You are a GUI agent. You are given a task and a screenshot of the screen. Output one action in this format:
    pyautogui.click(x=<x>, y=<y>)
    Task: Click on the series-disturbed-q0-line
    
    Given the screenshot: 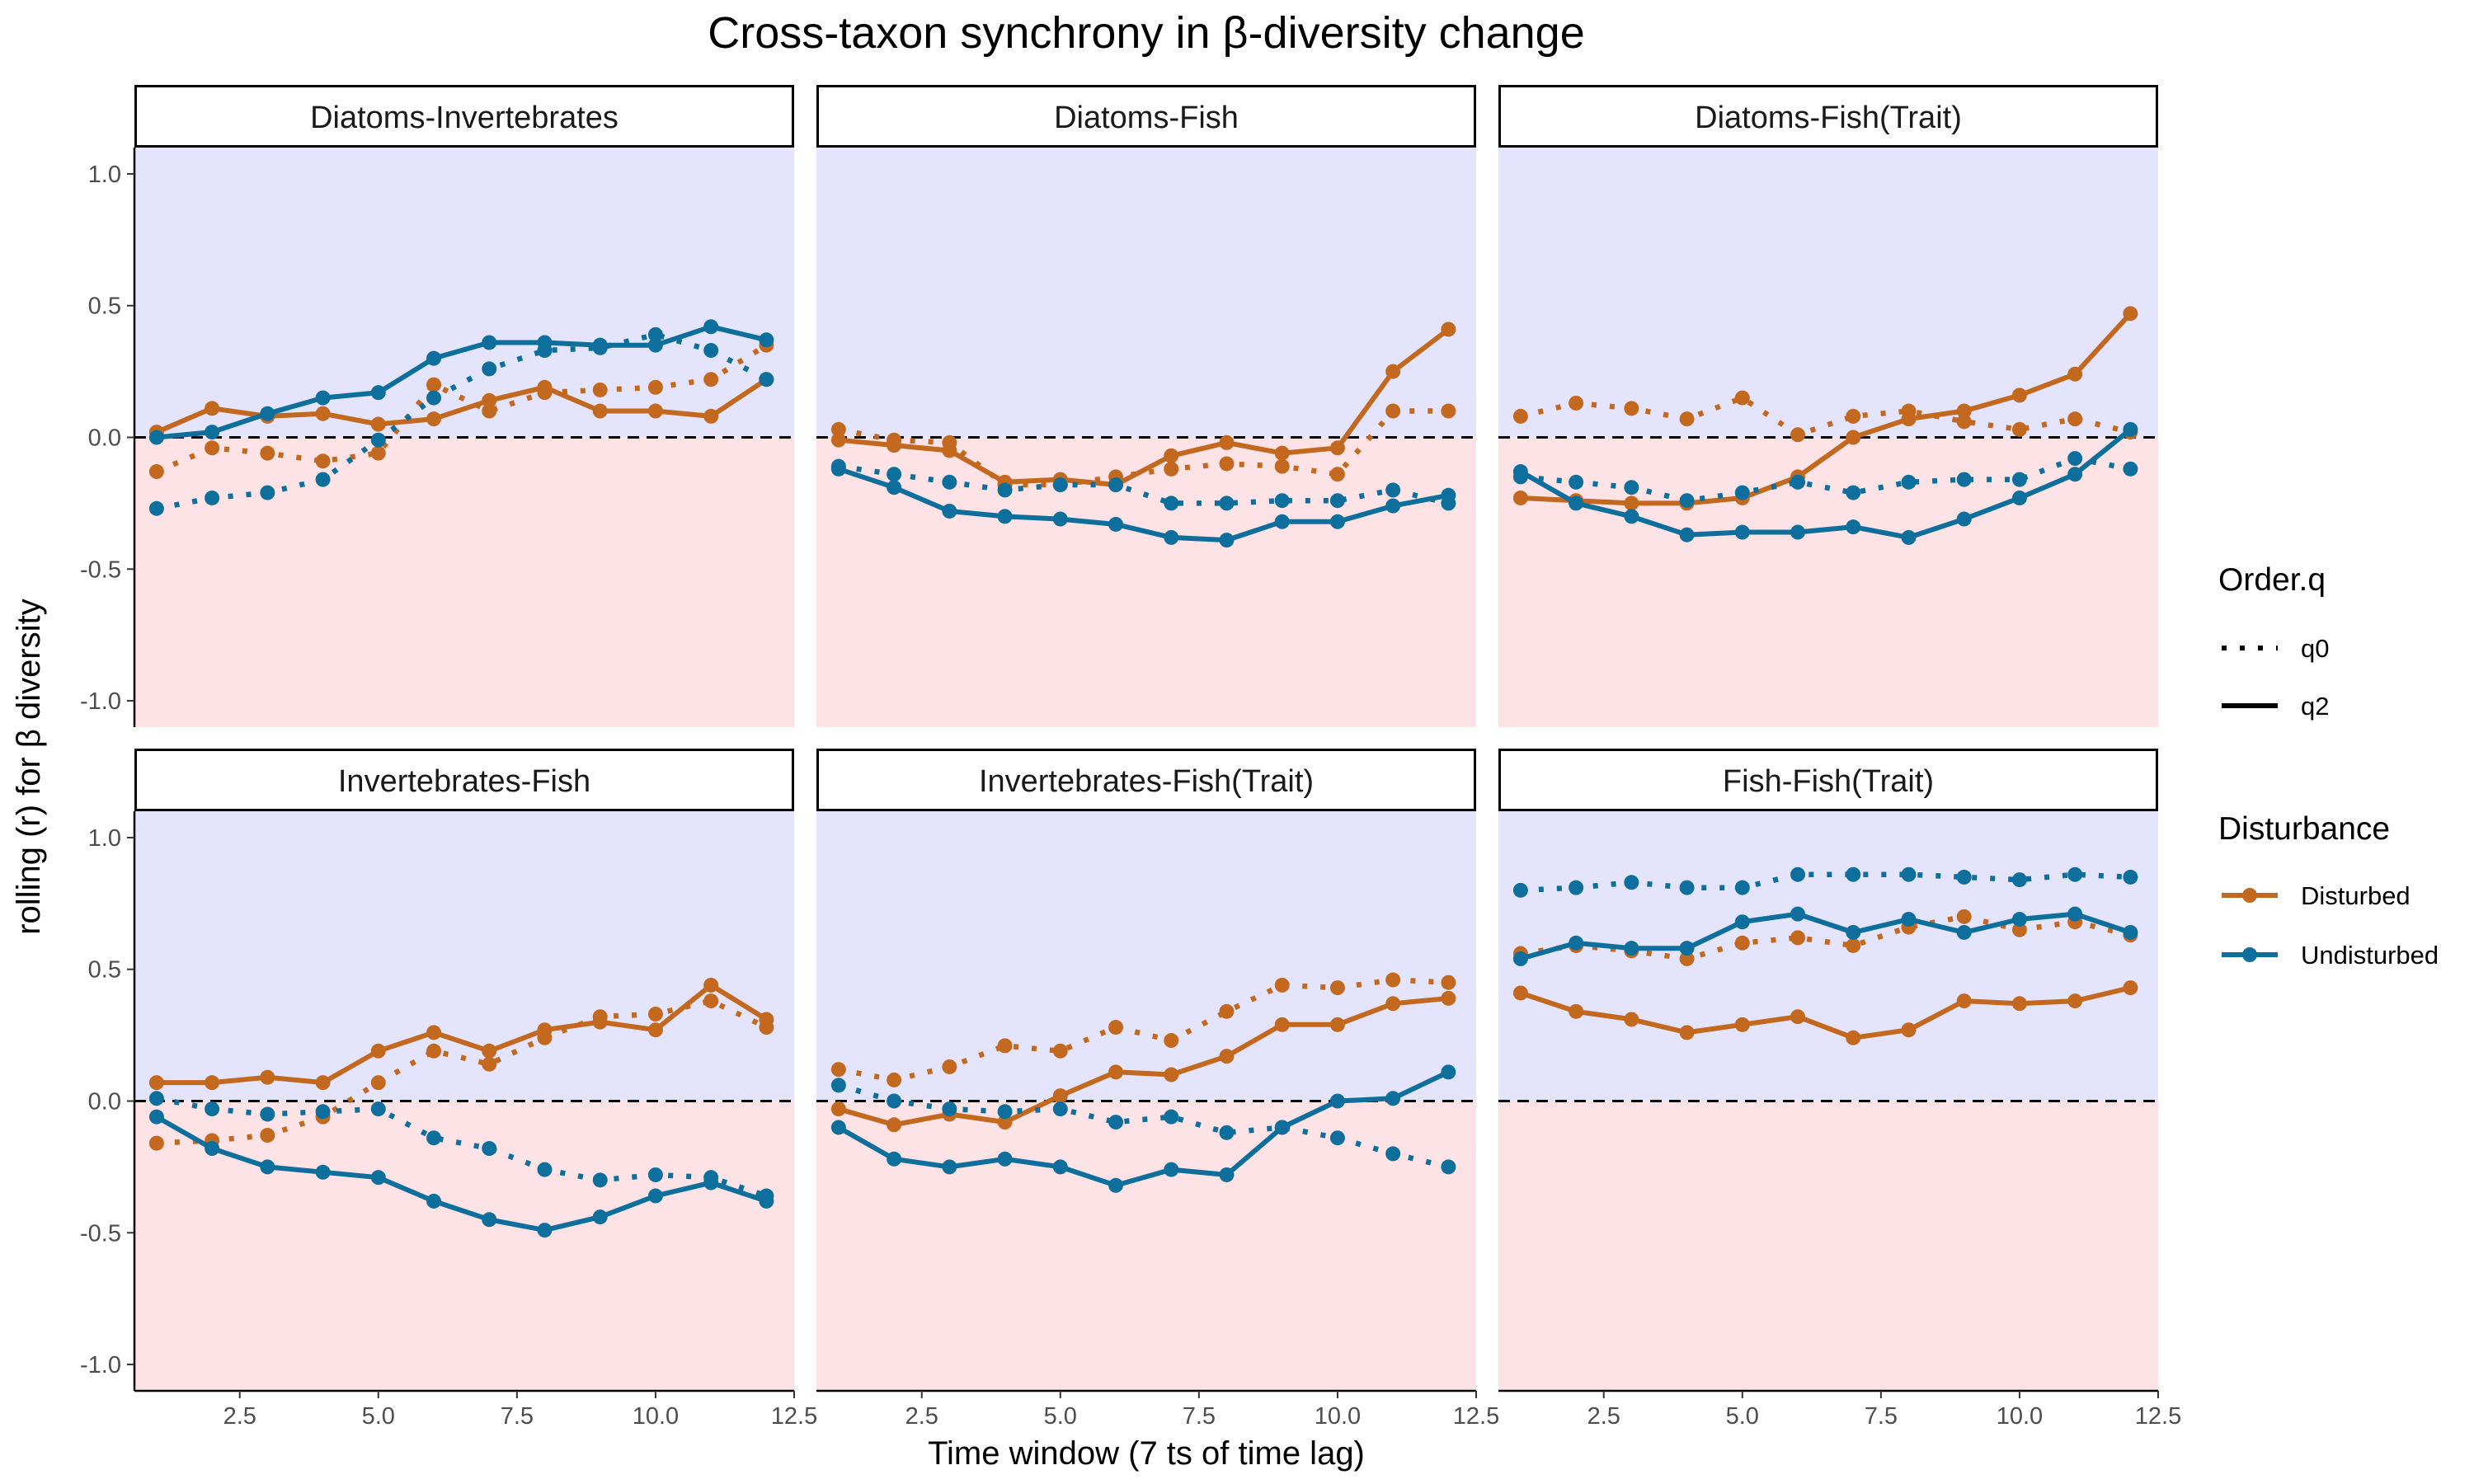 What is the action you would take?
    pyautogui.click(x=462, y=408)
    